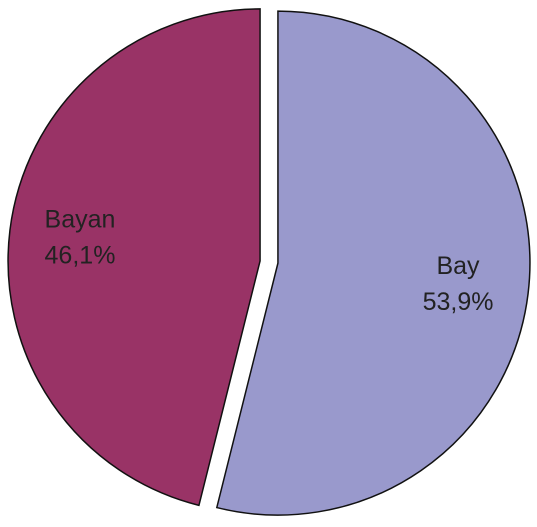 The height and width of the screenshot is (527, 537). What do you see at coordinates (458, 302) in the screenshot?
I see `slice-value-label: 53,9%` at bounding box center [458, 302].